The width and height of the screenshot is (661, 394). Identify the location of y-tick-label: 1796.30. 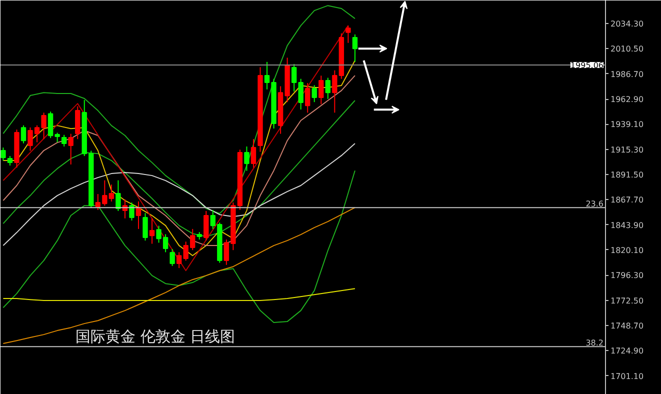
(627, 275).